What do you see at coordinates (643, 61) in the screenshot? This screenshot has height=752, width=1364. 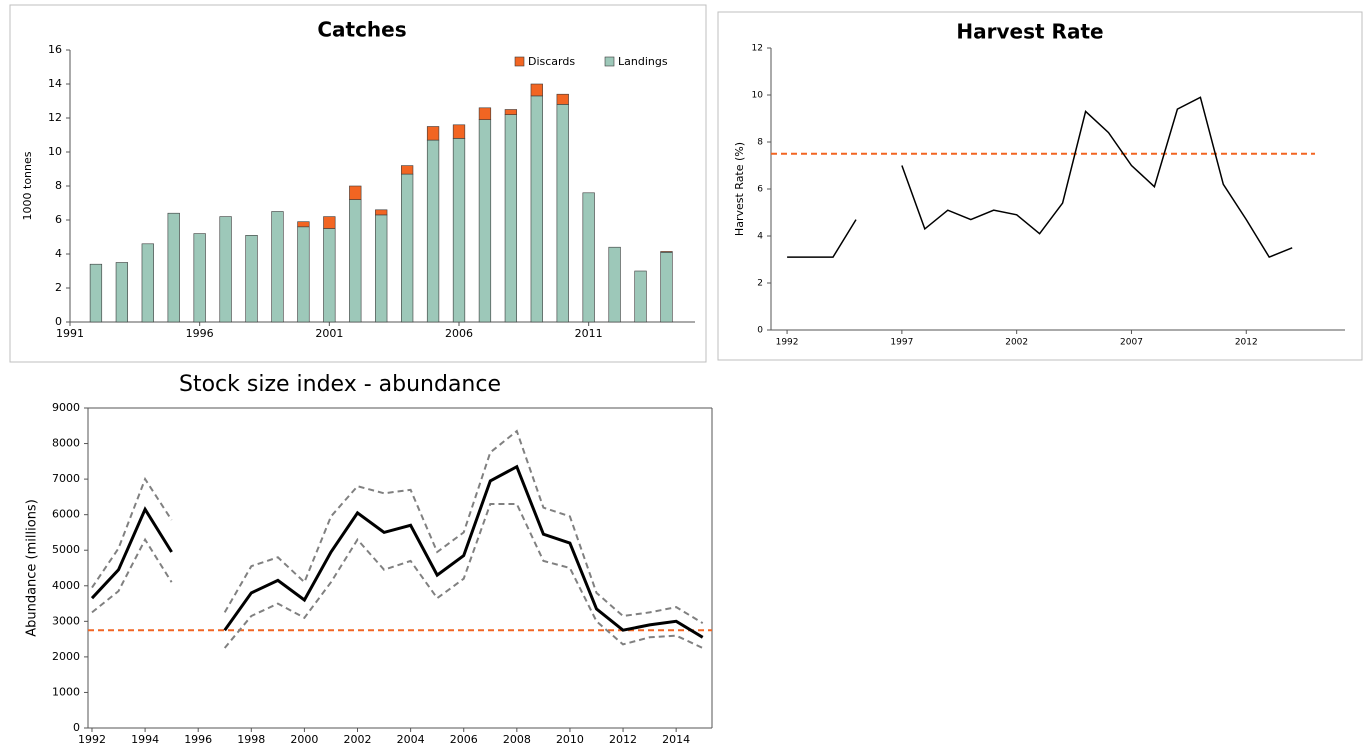 I see `legend-label: Landings` at bounding box center [643, 61].